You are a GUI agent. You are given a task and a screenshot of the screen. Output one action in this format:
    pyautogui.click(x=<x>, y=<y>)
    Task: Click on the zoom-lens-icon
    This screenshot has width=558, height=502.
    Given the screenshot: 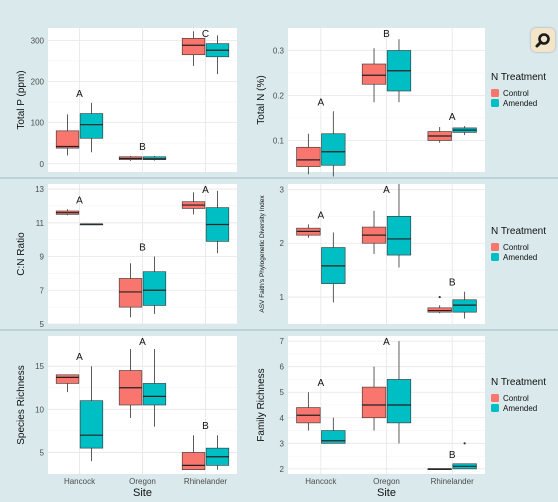 What is the action you would take?
    pyautogui.click(x=542, y=40)
    